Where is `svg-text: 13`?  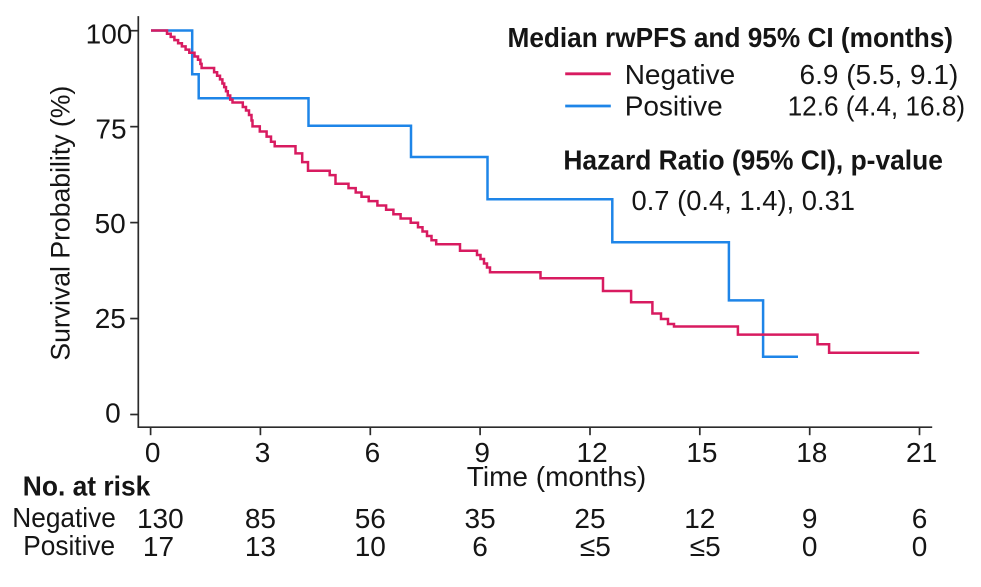
svg-text: 13 is located at coordinates (260, 546).